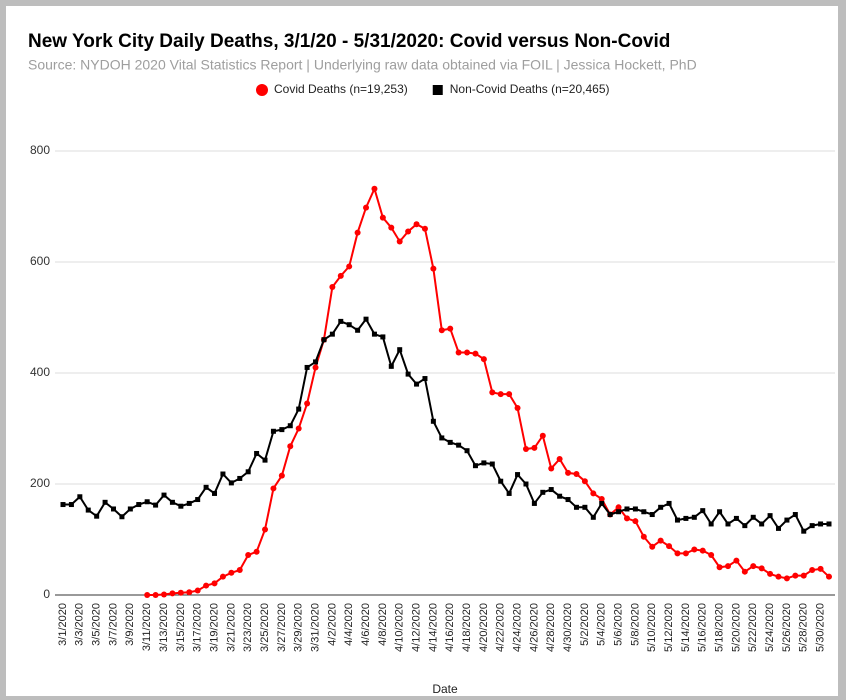  I want to click on x-tick-label: 3/17/2020, so click(198, 627).